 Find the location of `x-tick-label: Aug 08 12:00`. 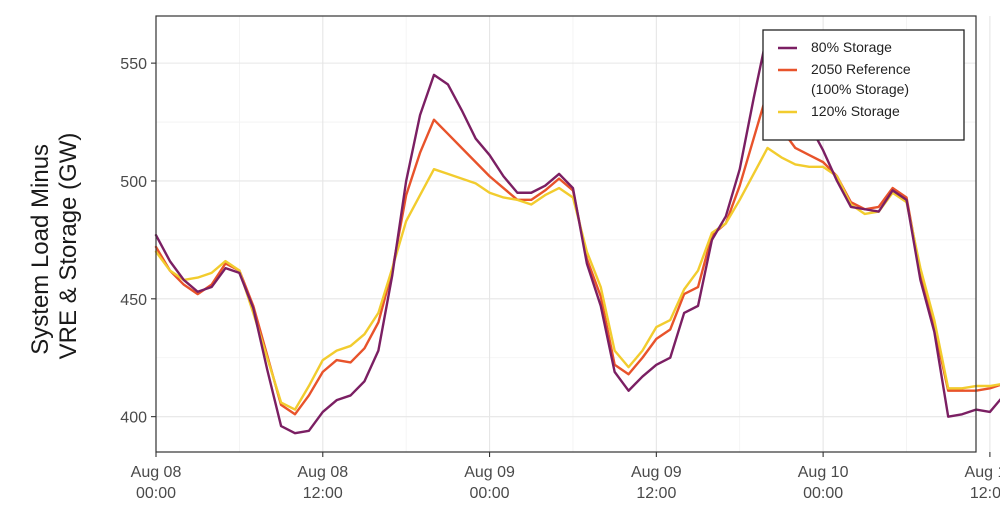

x-tick-label: Aug 08 12:00 is located at coordinates (322, 483).